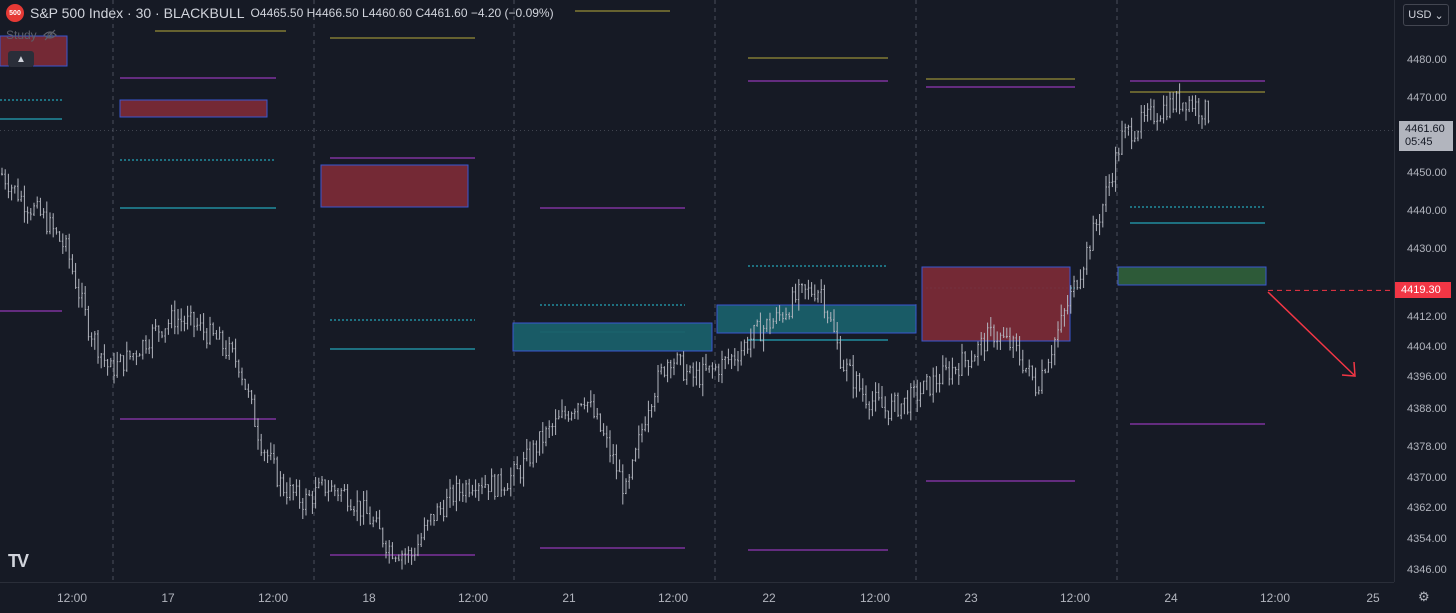 Image resolution: width=1456 pixels, height=613 pixels. Describe the element at coordinates (1427, 249) in the screenshot. I see `price-tick-label: 4430.00` at that location.